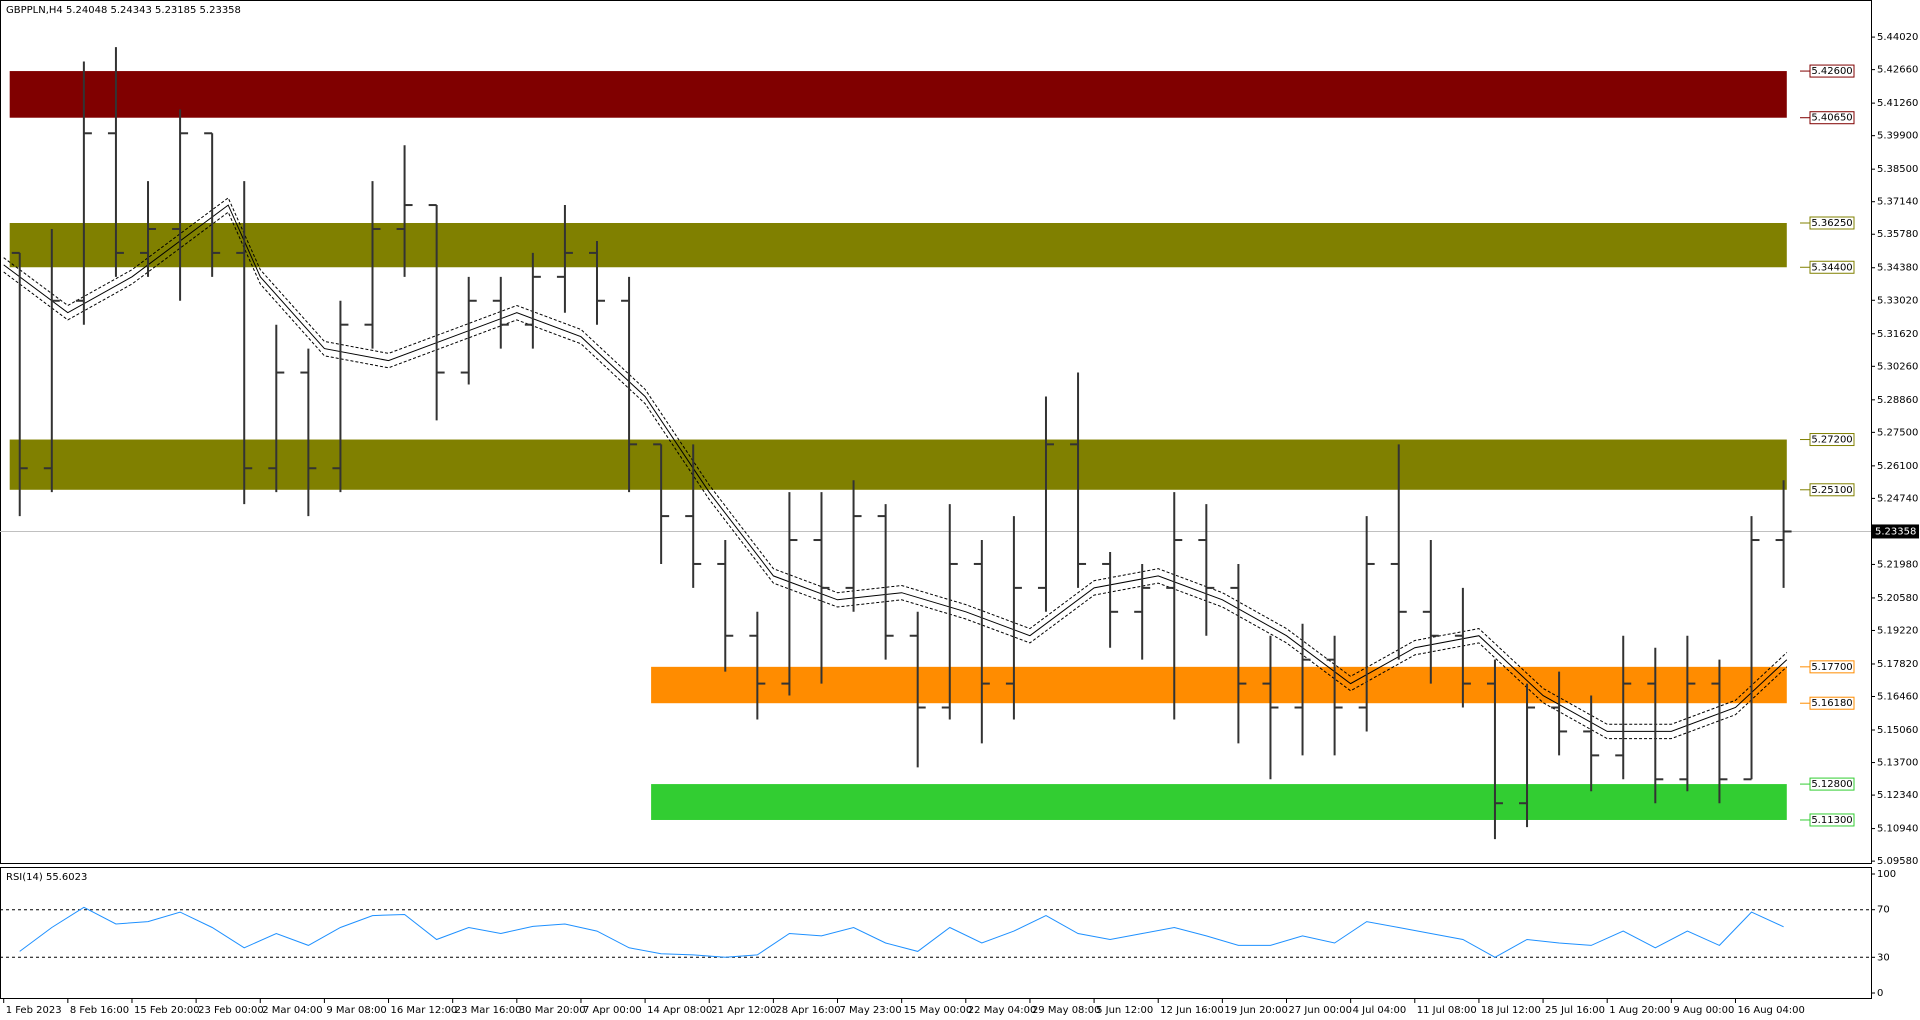 The width and height of the screenshot is (1920, 1020). What do you see at coordinates (1897, 664) in the screenshot?
I see `y-tick-label: 5.17820` at bounding box center [1897, 664].